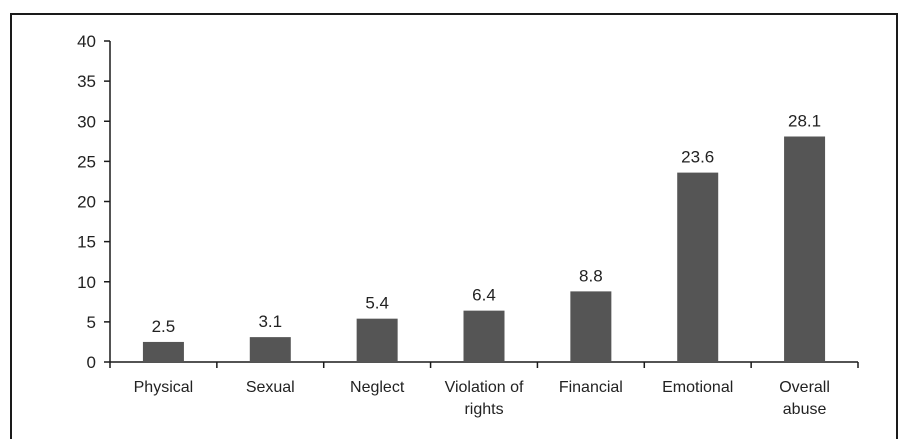 This screenshot has height=439, width=910. I want to click on x-category-label: Neglect, so click(377, 387).